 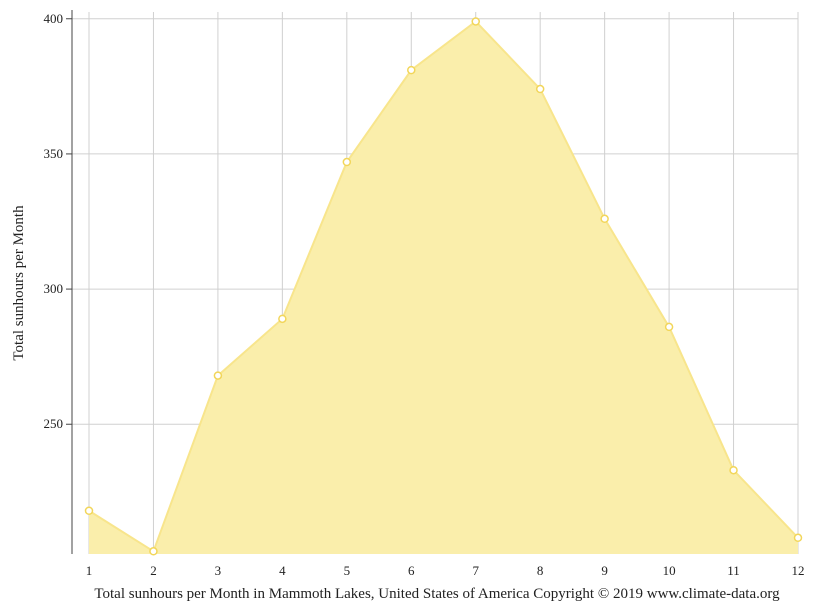 What do you see at coordinates (54, 423) in the screenshot?
I see `y-tick-label-250: 250` at bounding box center [54, 423].